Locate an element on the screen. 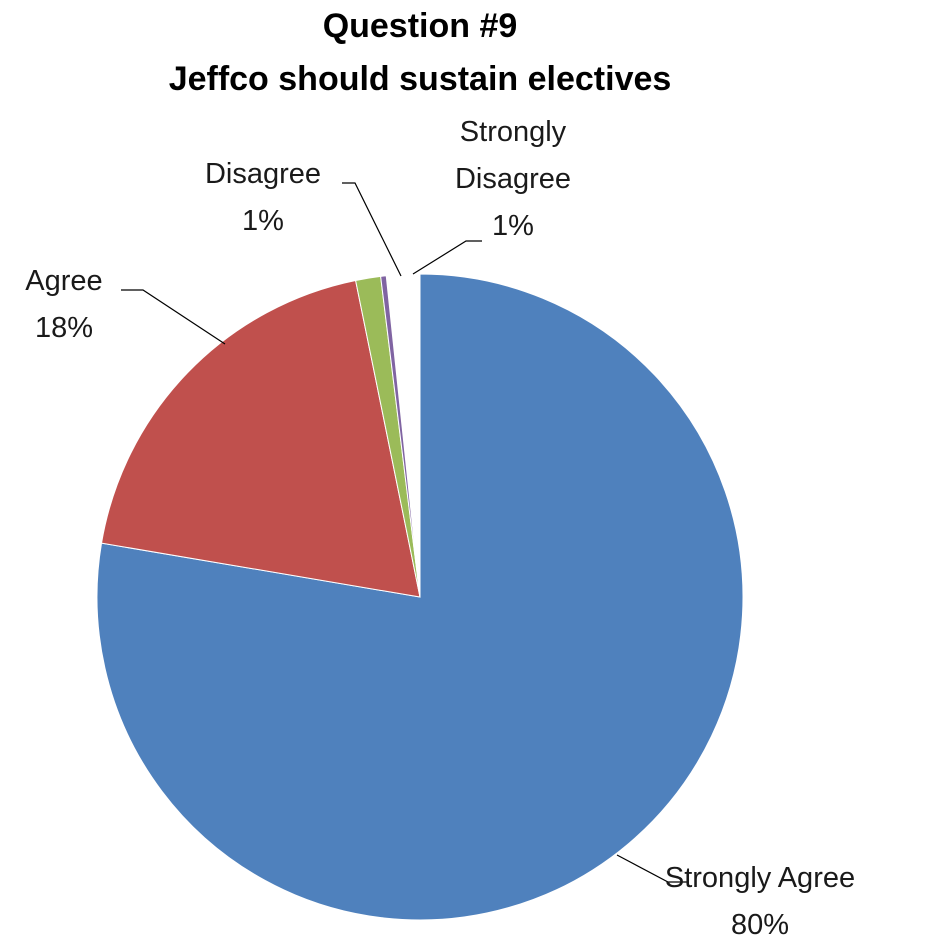 The width and height of the screenshot is (938, 939). data-category-label-strongly-disagree: Strongly is located at coordinates (513, 132).